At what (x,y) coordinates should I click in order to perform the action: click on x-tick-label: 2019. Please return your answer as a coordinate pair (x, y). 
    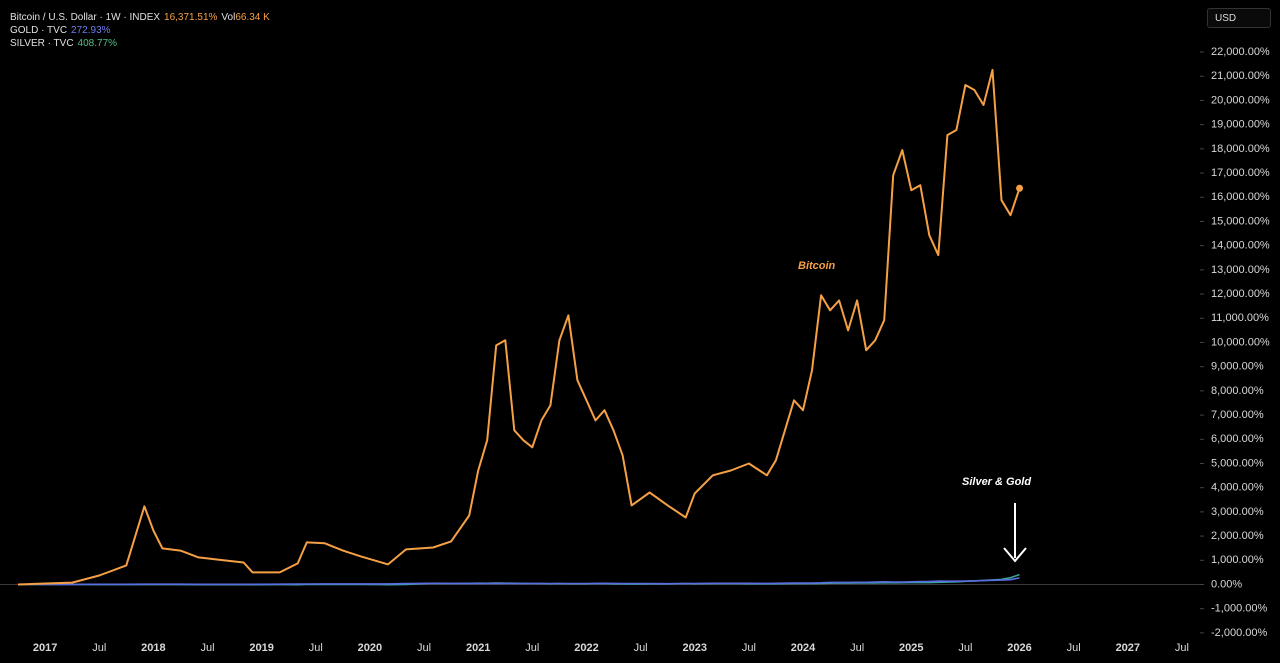
    Looking at the image, I should click on (261, 648).